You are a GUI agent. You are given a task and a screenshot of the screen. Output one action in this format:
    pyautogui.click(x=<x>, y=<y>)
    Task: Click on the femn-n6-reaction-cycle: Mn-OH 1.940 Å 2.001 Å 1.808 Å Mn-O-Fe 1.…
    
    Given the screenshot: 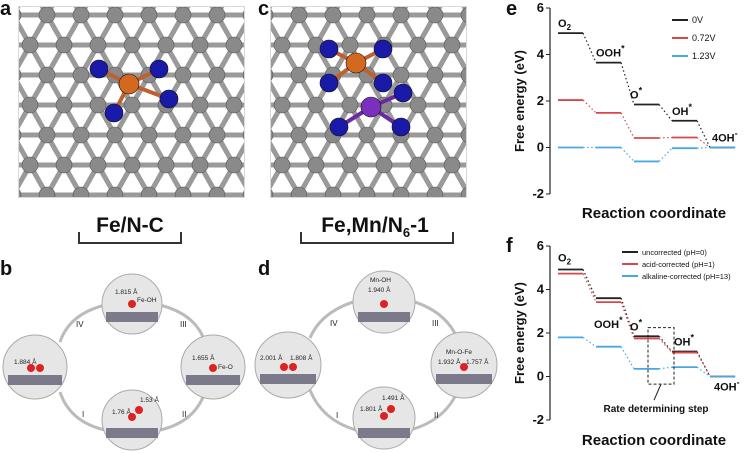 What is the action you would take?
    pyautogui.click(x=376, y=360)
    